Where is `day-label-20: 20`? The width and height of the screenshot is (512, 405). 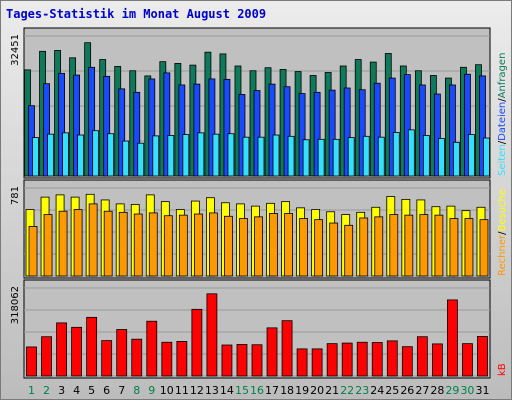 day-label-20: 20 is located at coordinates (317, 390).